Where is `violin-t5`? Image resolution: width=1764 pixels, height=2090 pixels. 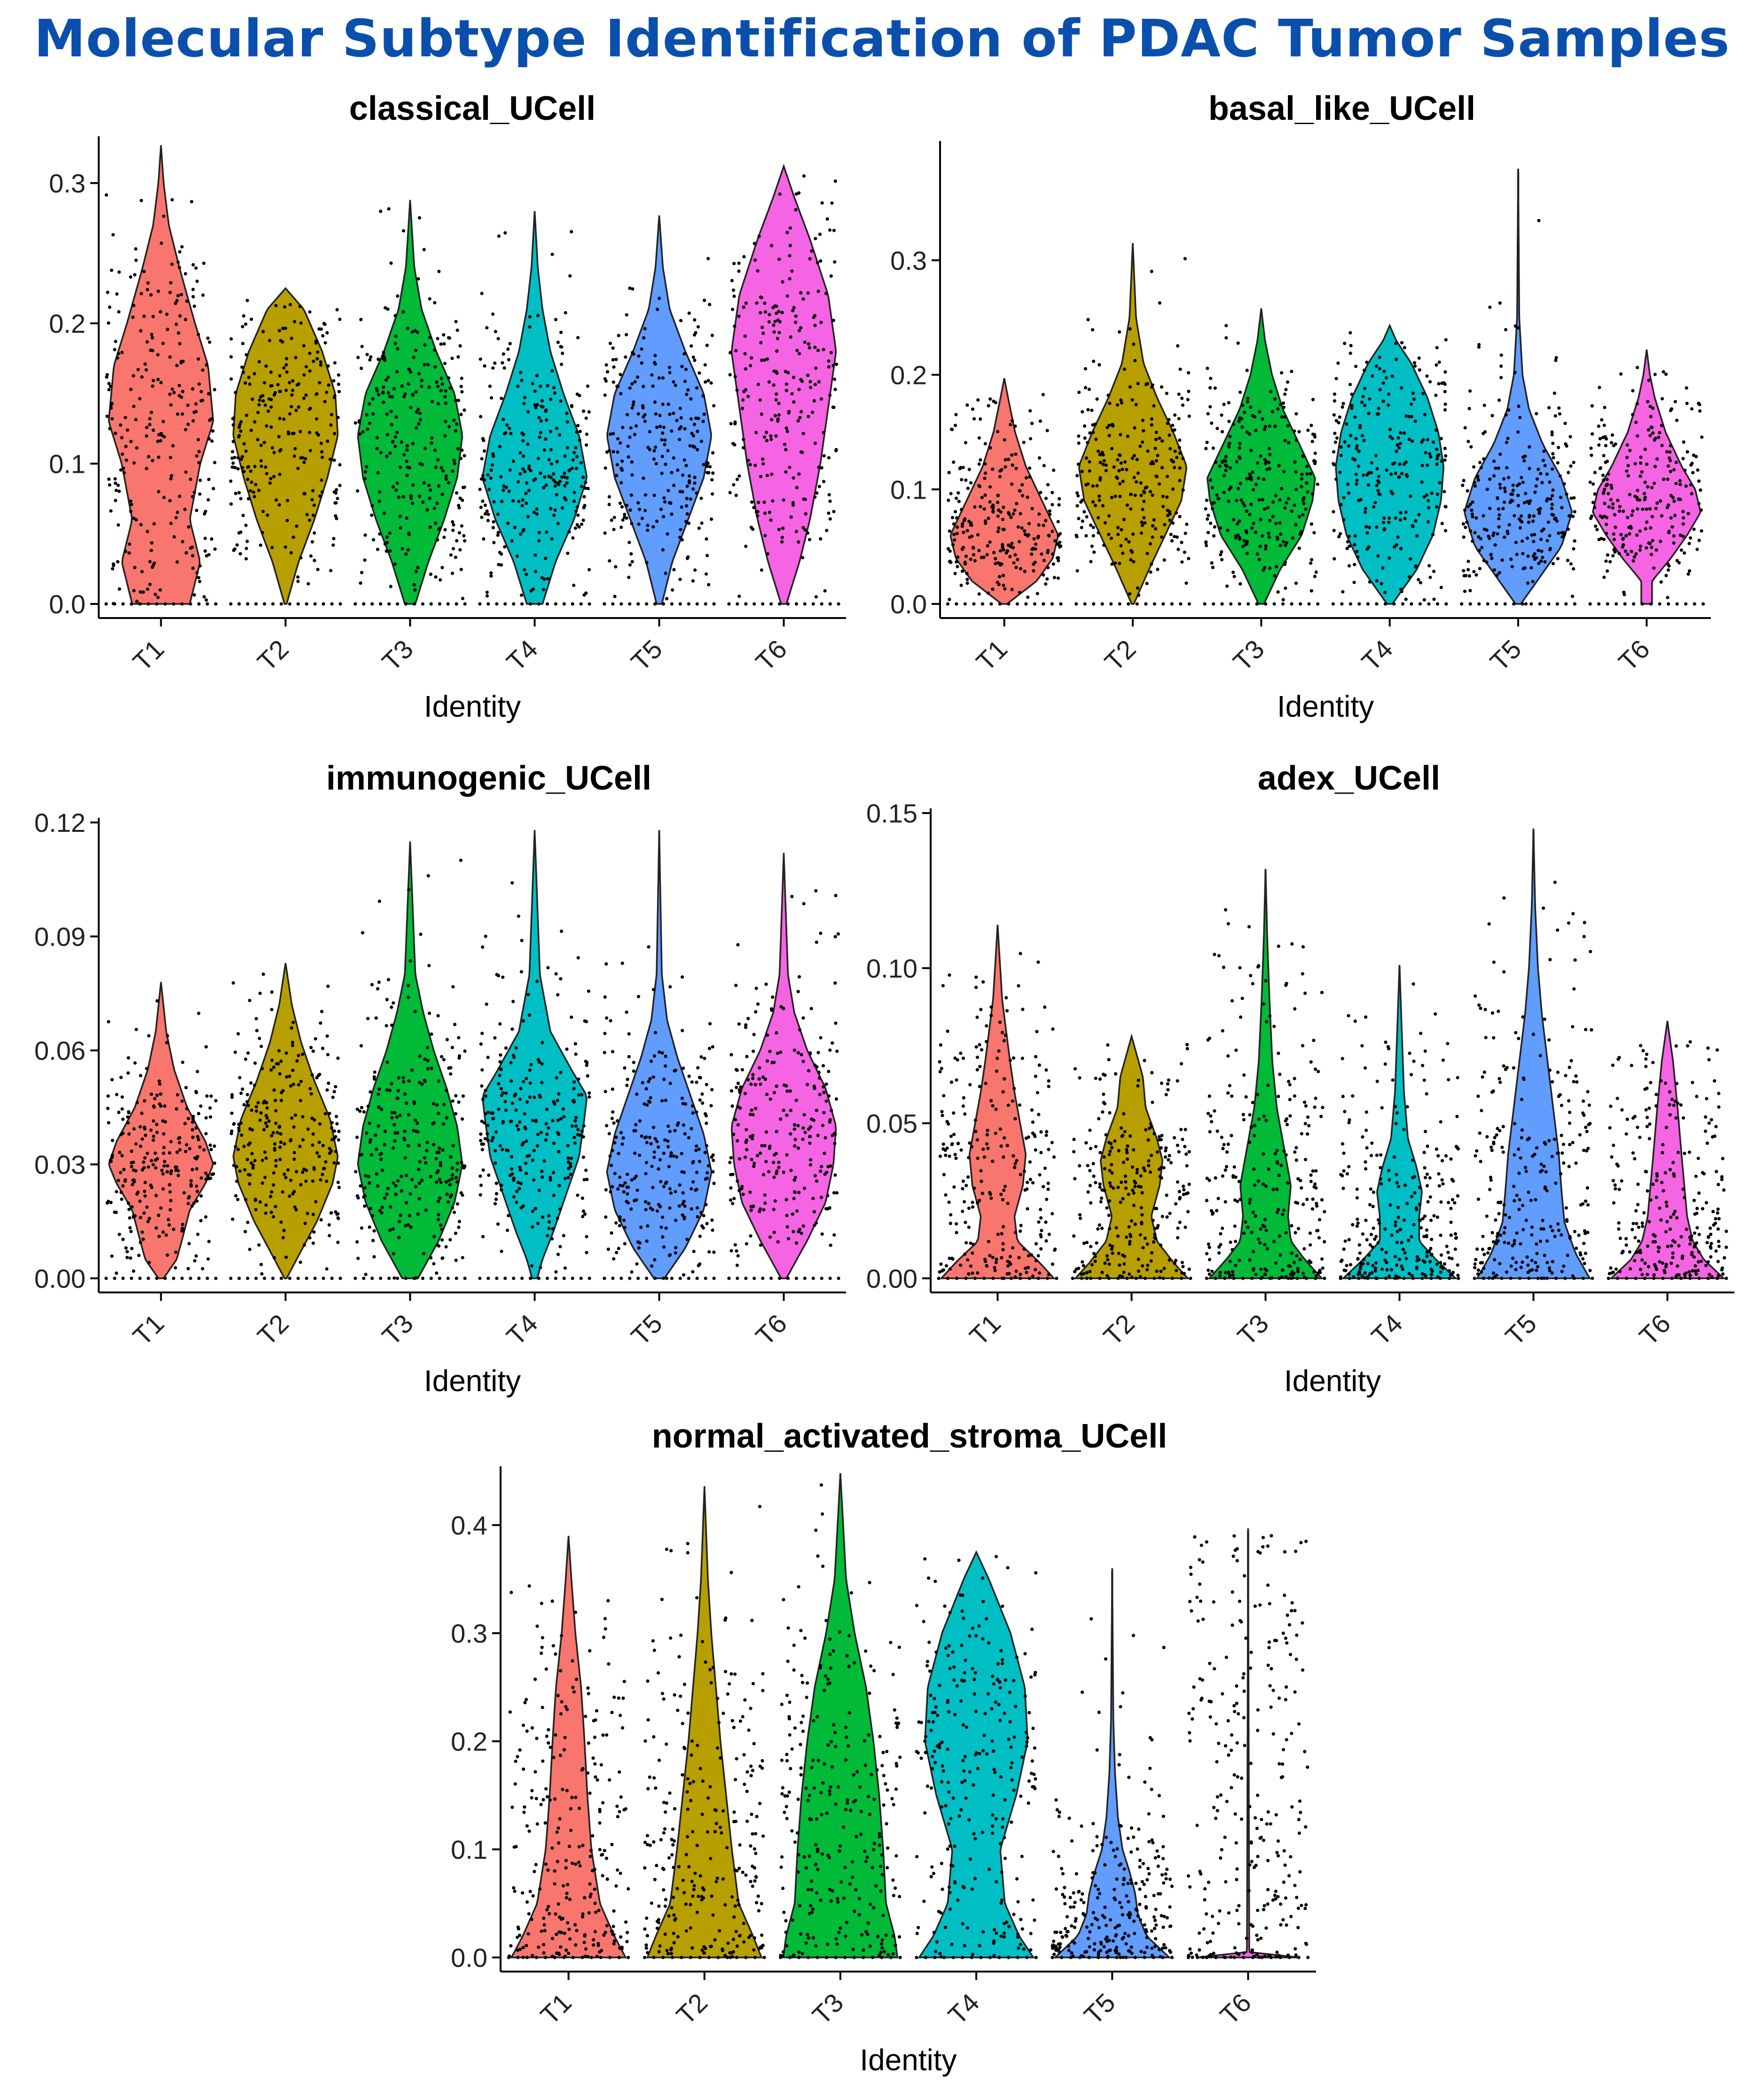
violin-t5 is located at coordinates (1518, 386).